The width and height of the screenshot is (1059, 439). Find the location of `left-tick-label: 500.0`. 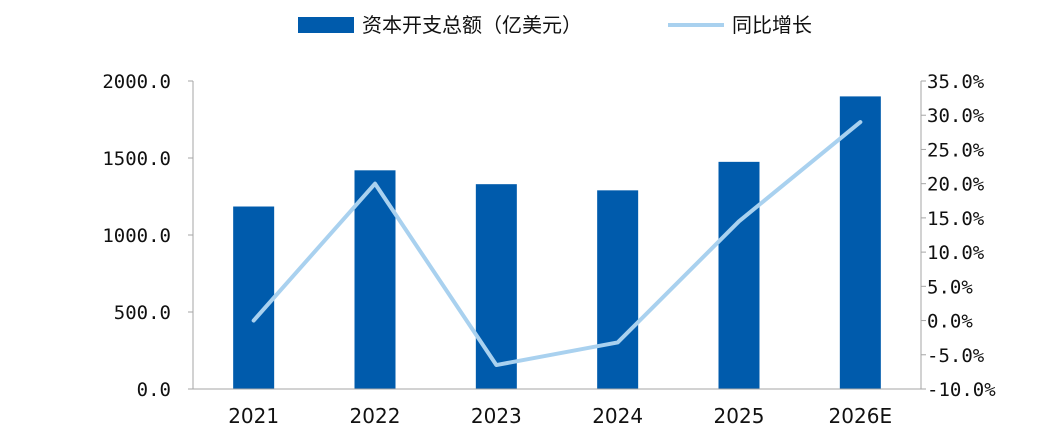

left-tick-label: 500.0 is located at coordinates (142, 313).